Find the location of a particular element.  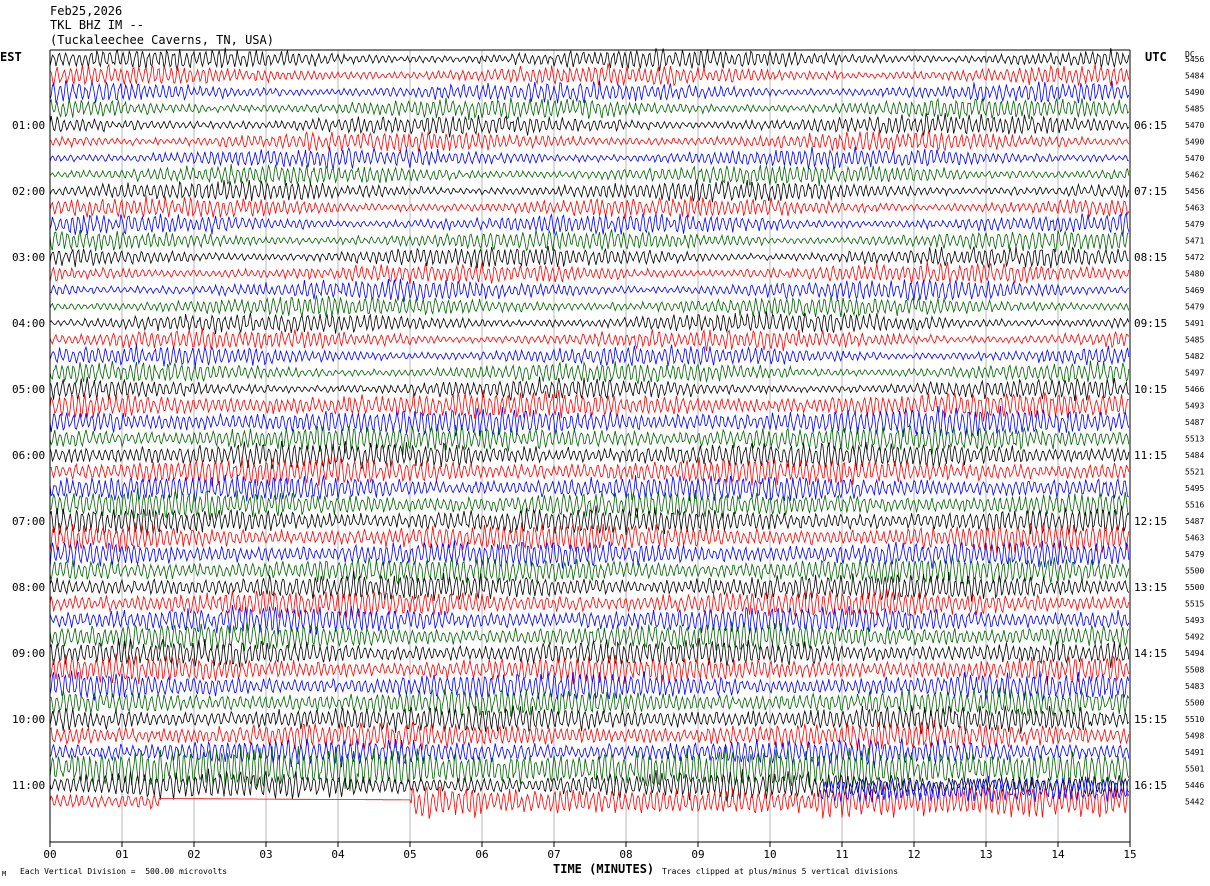

x-tick-label: 03 is located at coordinates (265, 854).